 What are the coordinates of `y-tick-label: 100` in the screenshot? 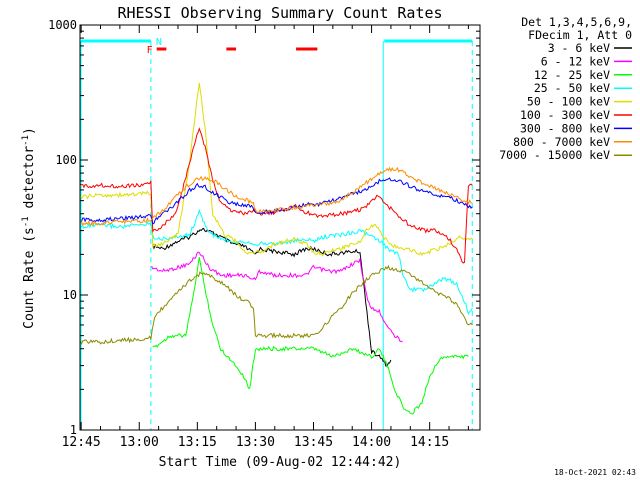 It's located at (66, 160).